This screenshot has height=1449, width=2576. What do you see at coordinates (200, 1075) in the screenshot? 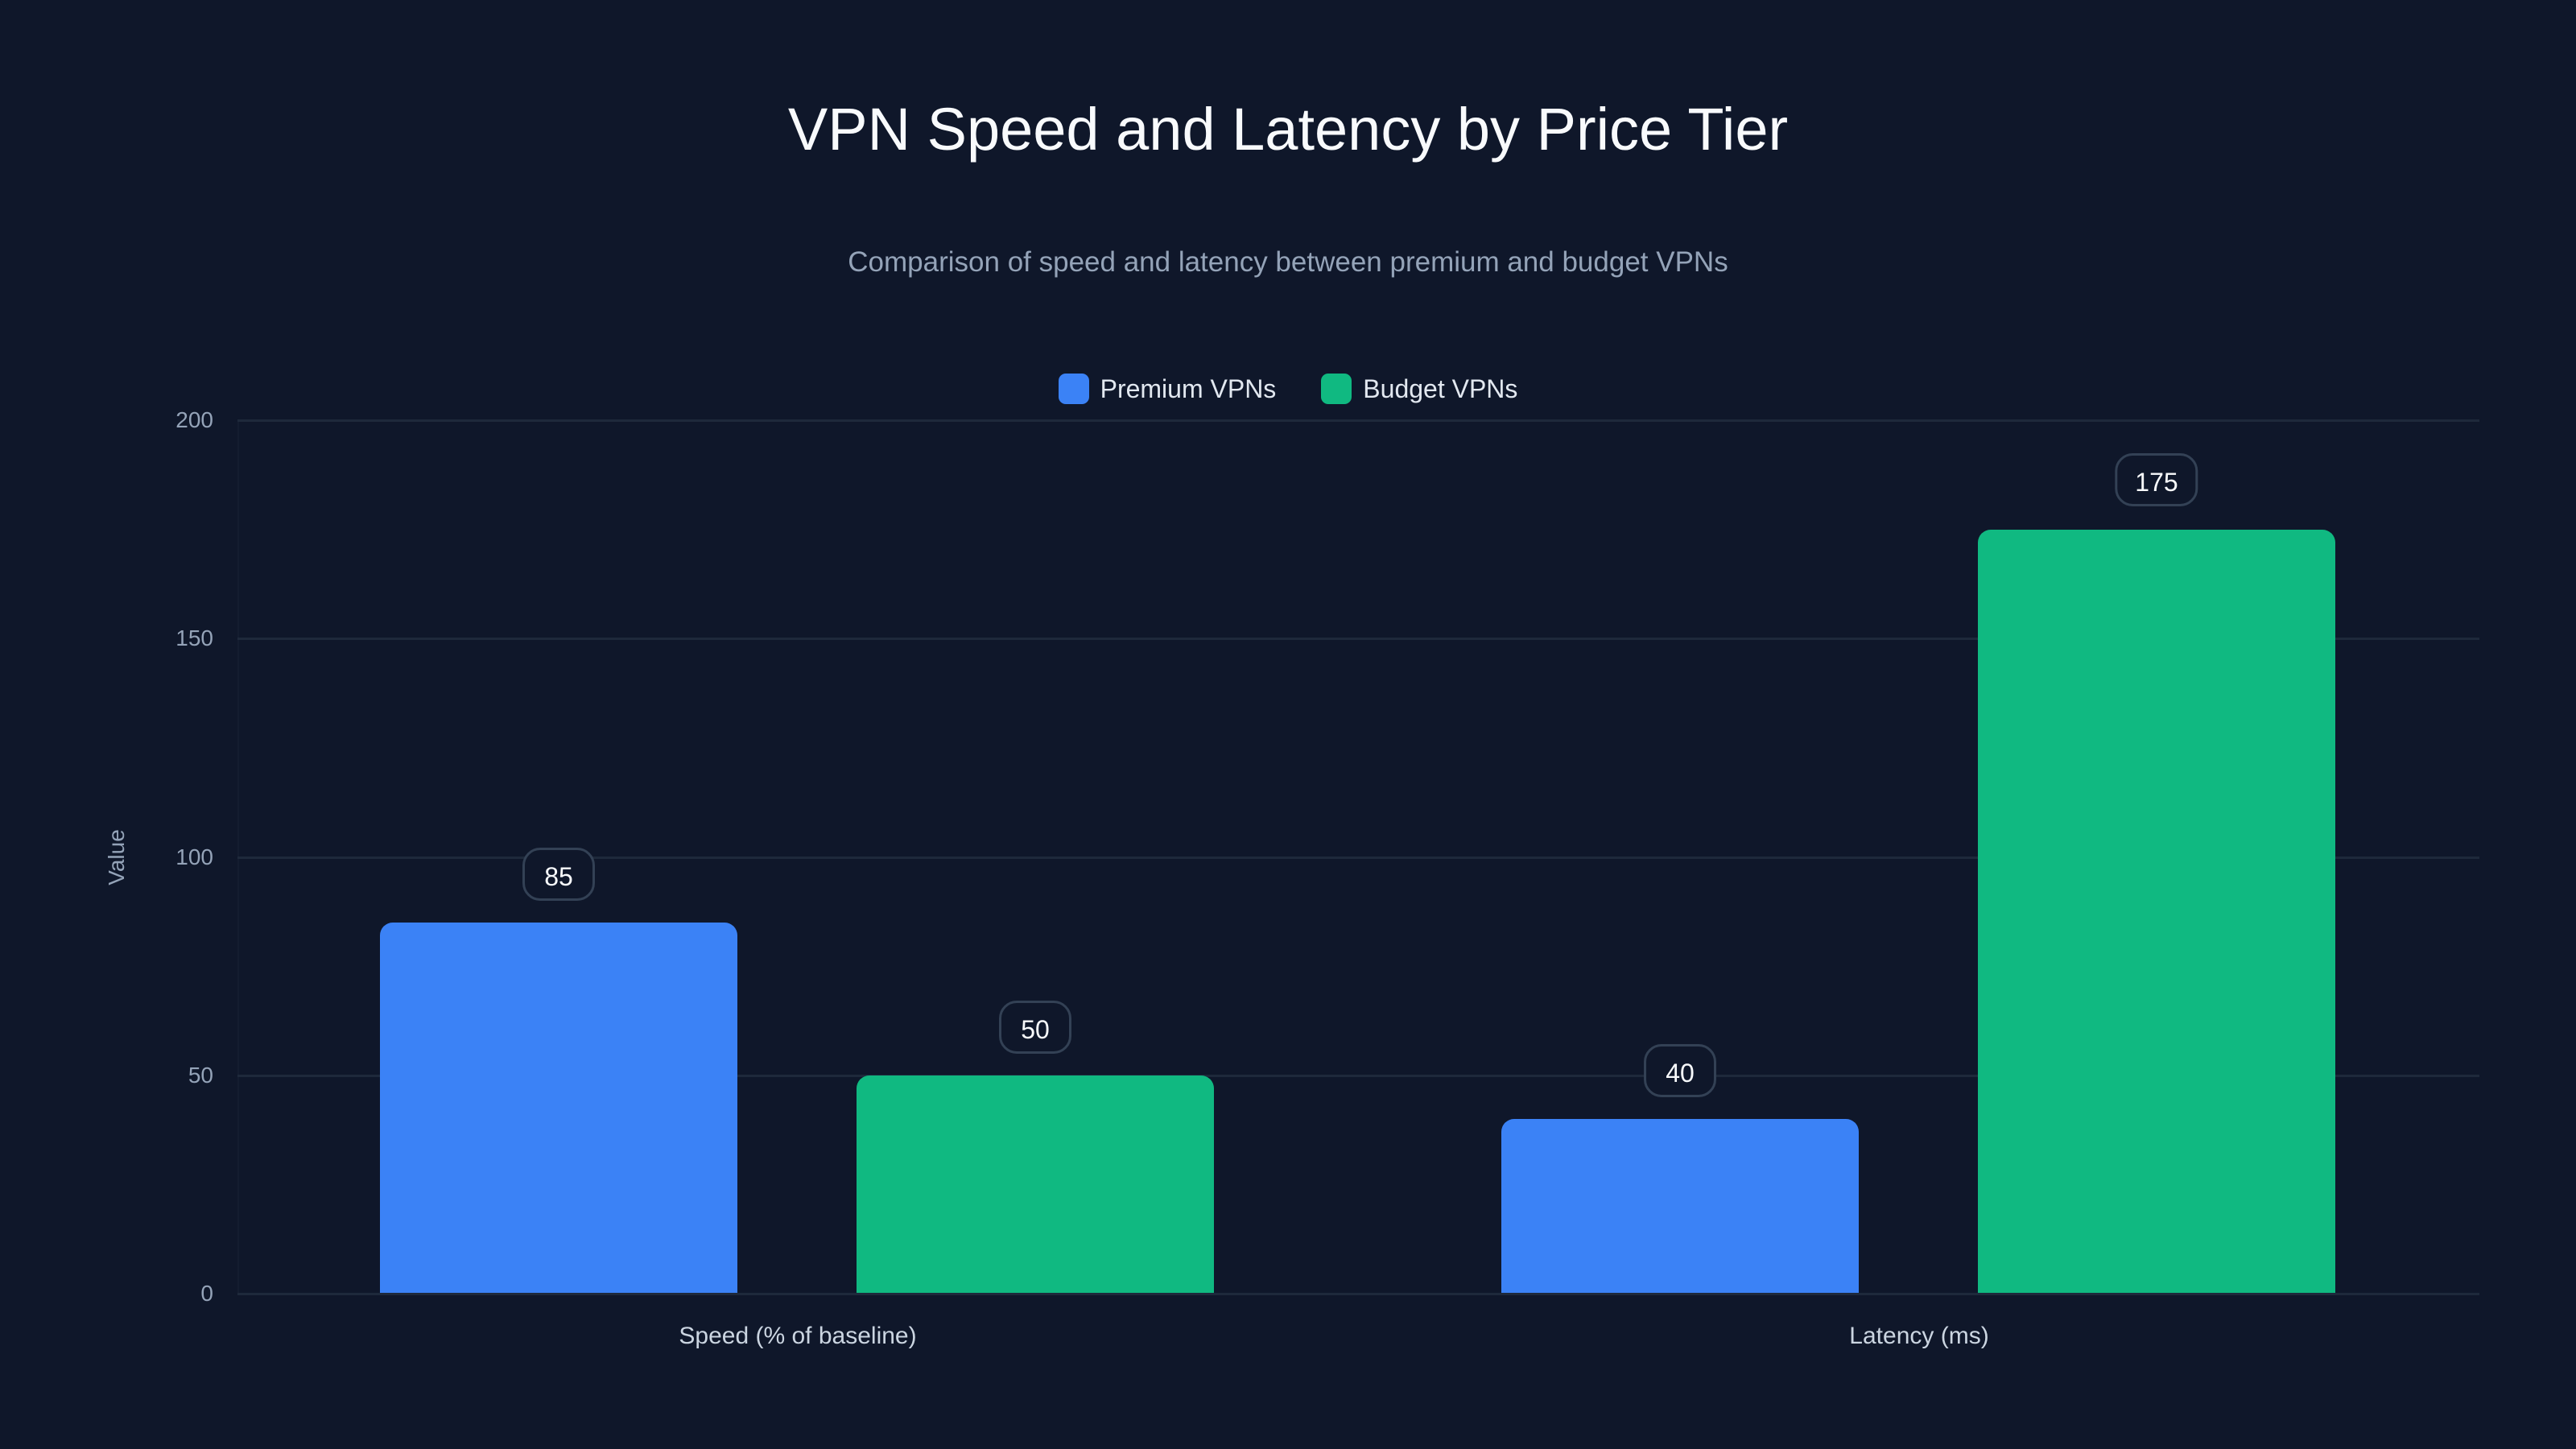
I see `y-tick-50: 50` at bounding box center [200, 1075].